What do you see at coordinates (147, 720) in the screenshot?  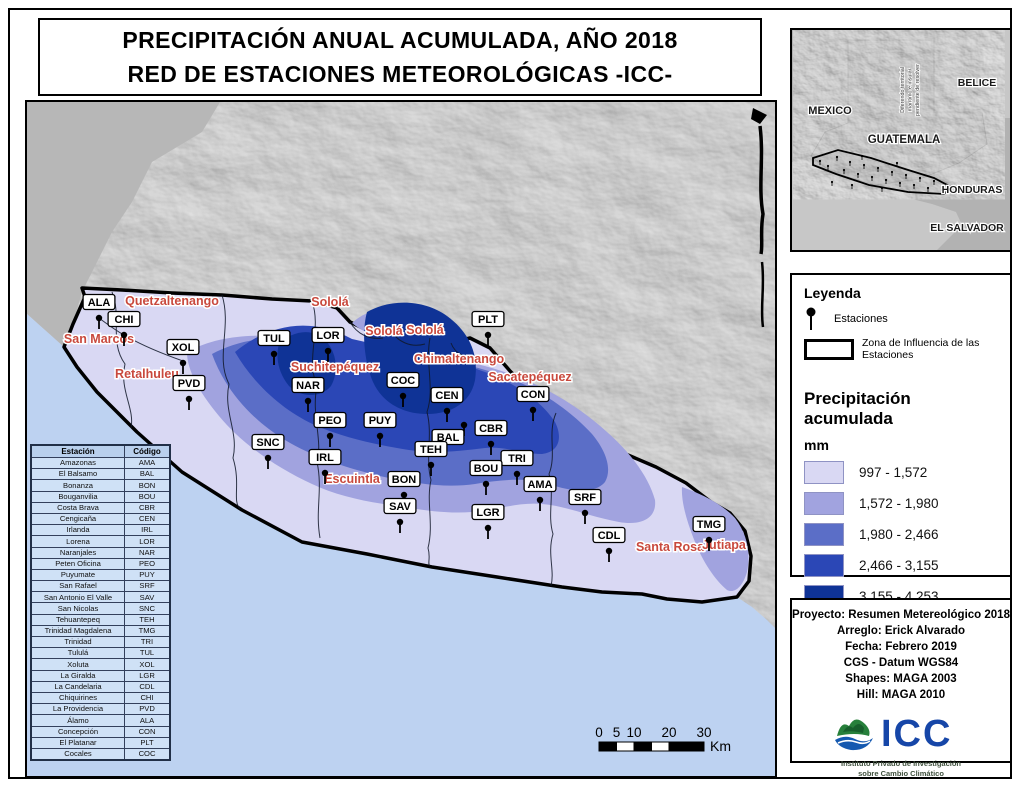 I see `station-code-cell: ALA` at bounding box center [147, 720].